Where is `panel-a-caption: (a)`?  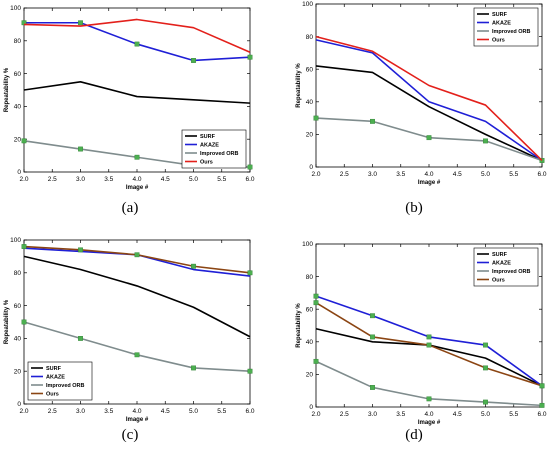
panel-a-caption: (a) is located at coordinates (130, 208).